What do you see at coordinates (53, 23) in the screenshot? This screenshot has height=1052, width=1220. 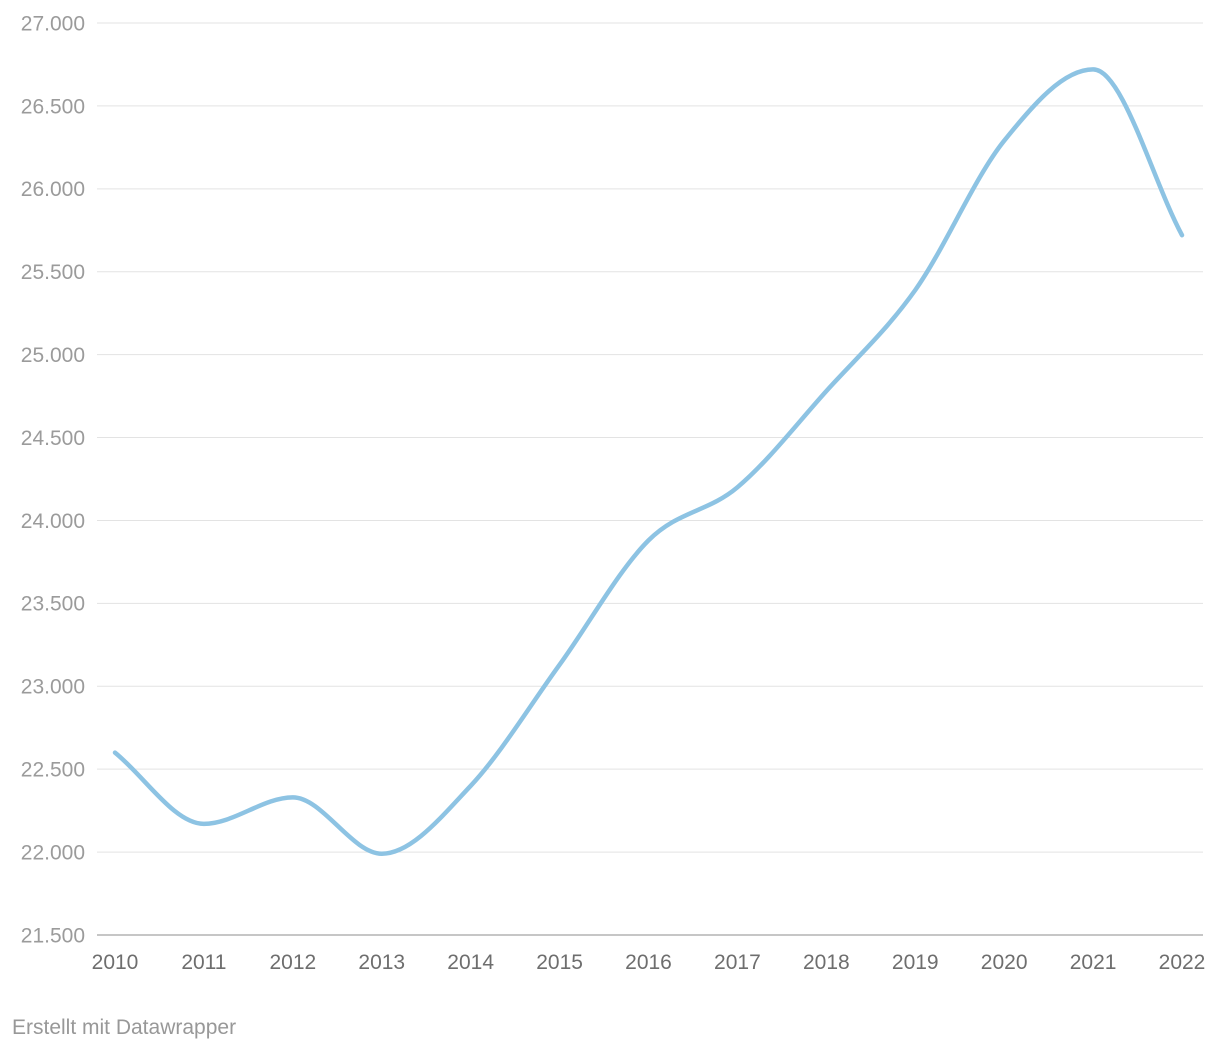 I see `y-tick-label: 27.000` at bounding box center [53, 23].